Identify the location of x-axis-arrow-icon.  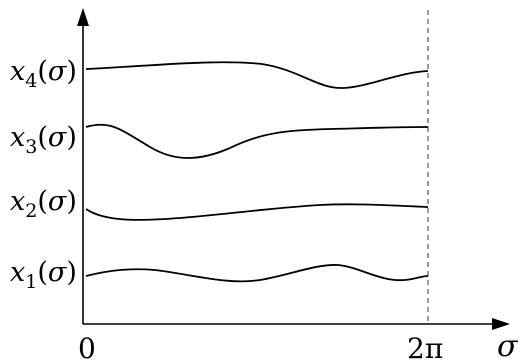
(501, 324).